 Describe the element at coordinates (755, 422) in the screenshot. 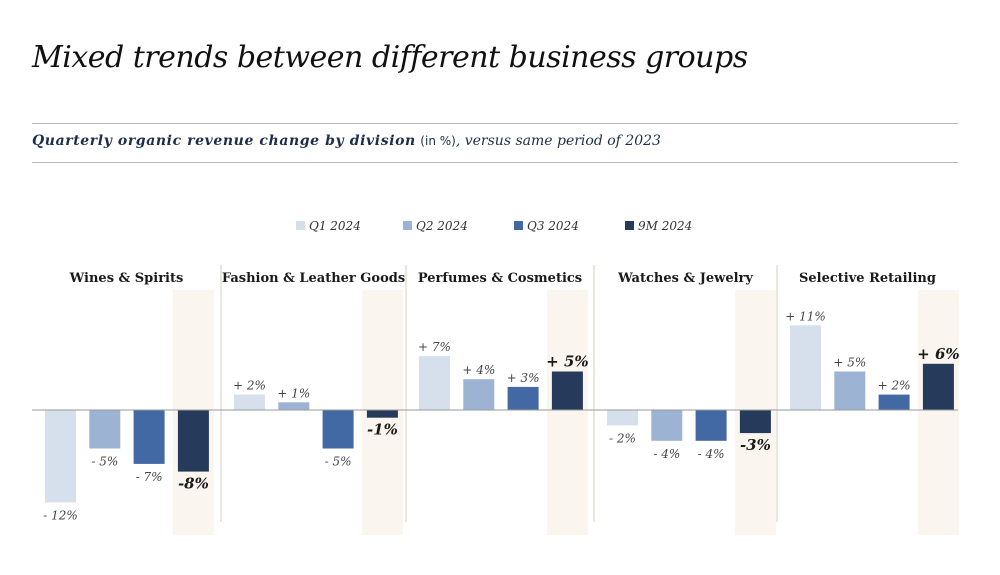

I see `bar-watches-and-jewelry-9m-2024` at that location.